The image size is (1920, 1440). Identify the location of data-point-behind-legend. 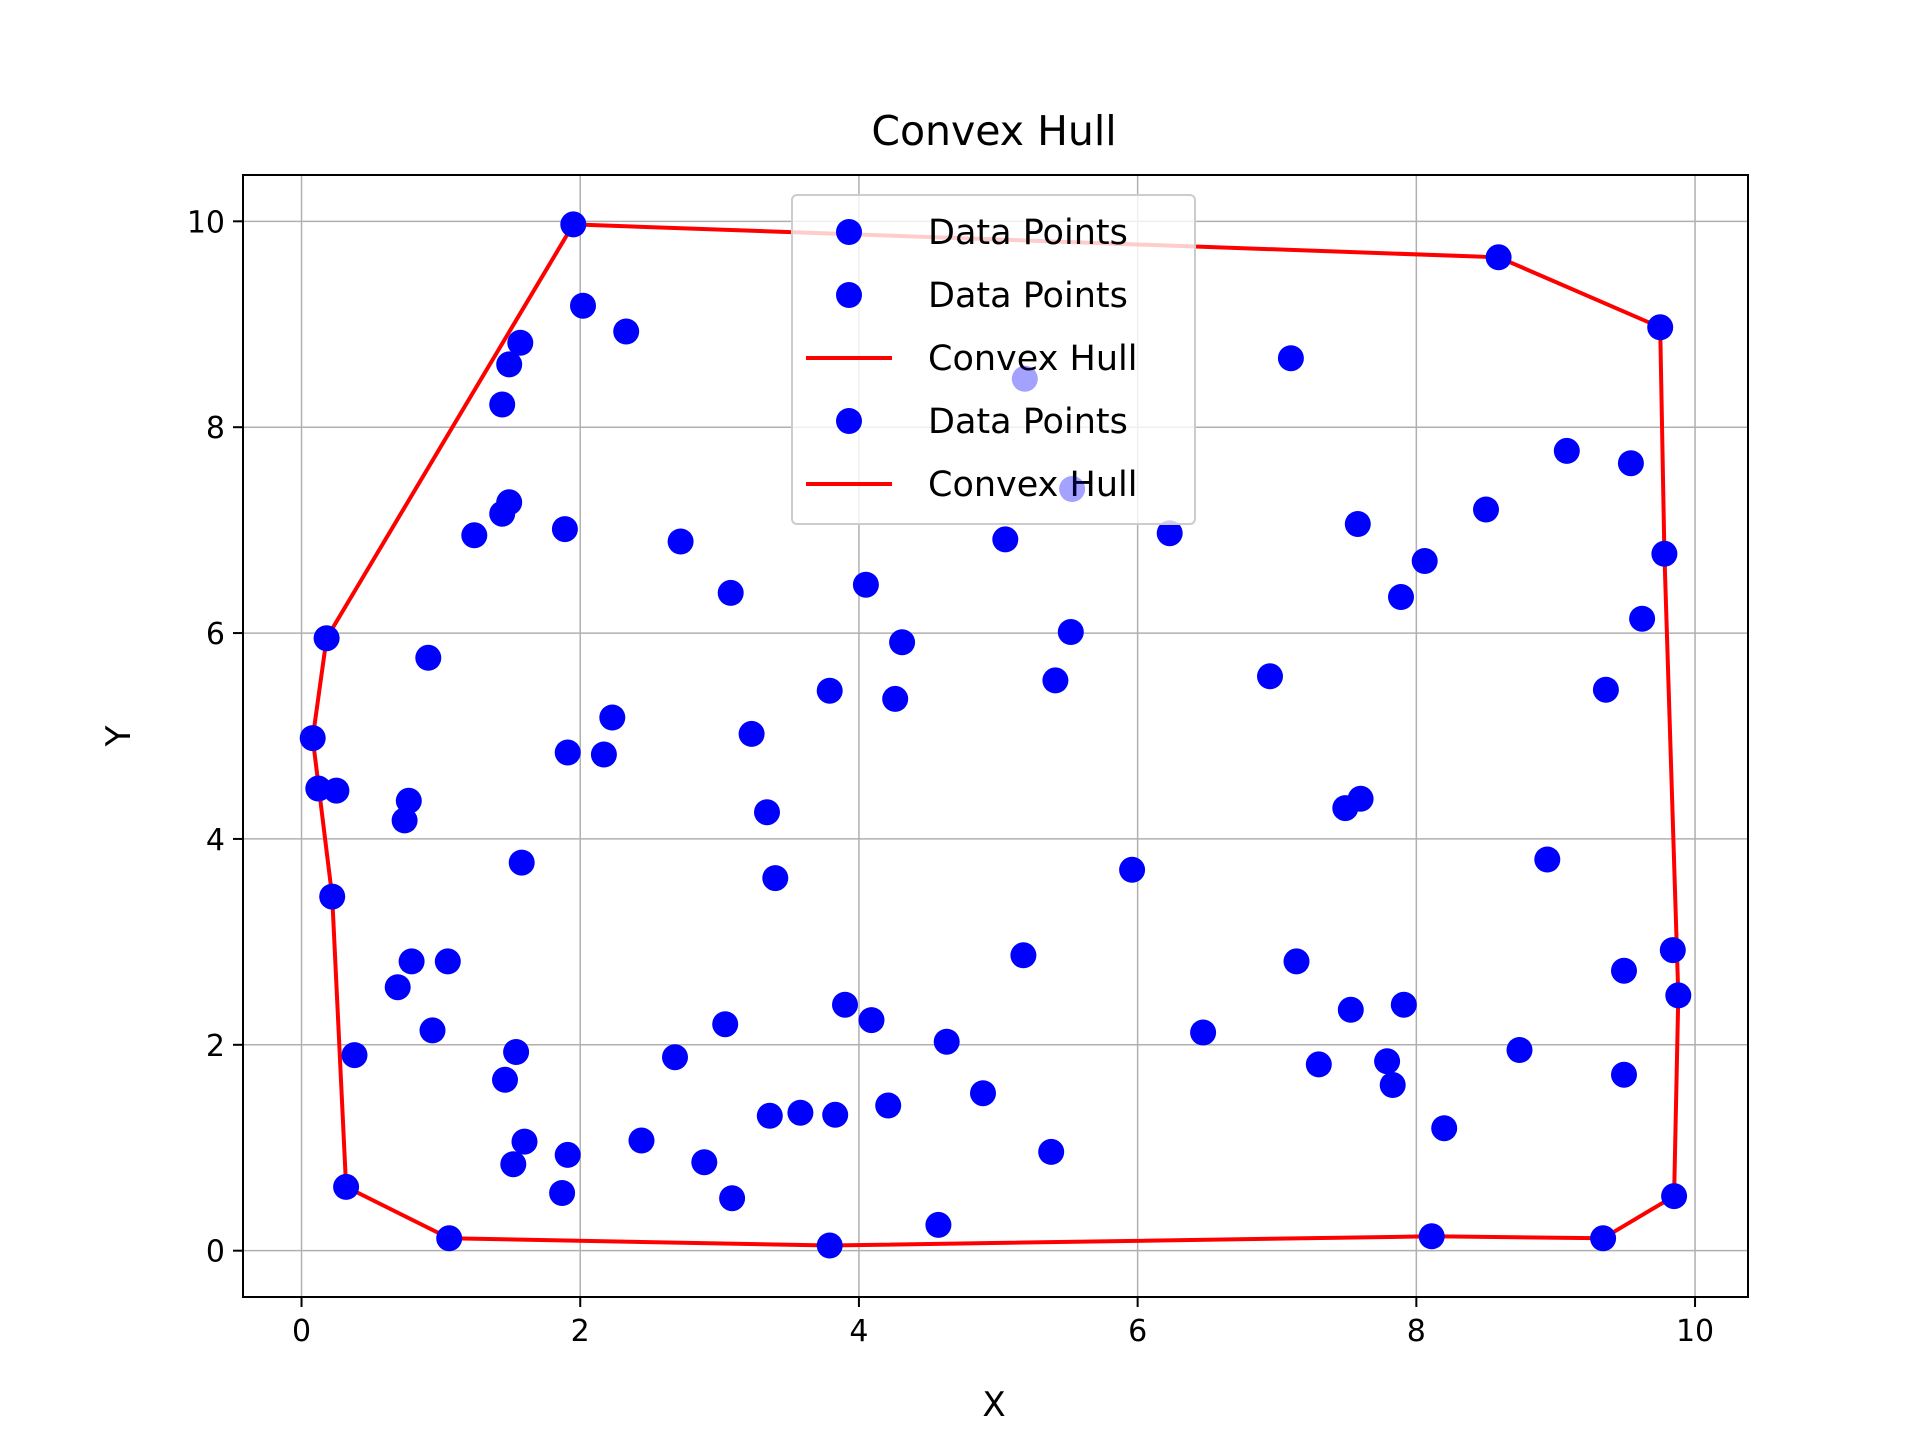
(1024, 378).